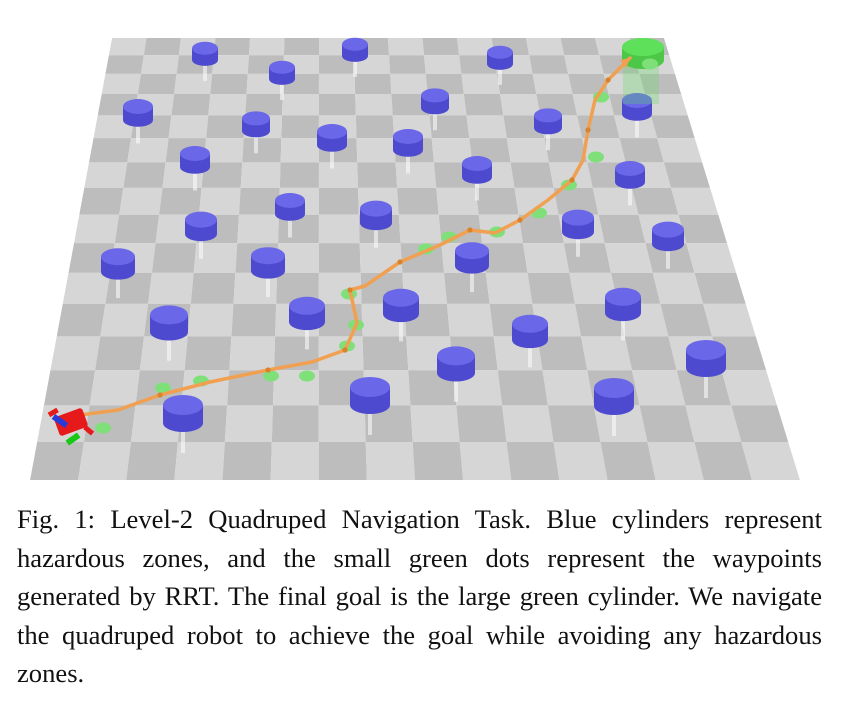 Image resolution: width=856 pixels, height=707 pixels. What do you see at coordinates (60, 421) in the screenshot?
I see `robot-axis-blue` at bounding box center [60, 421].